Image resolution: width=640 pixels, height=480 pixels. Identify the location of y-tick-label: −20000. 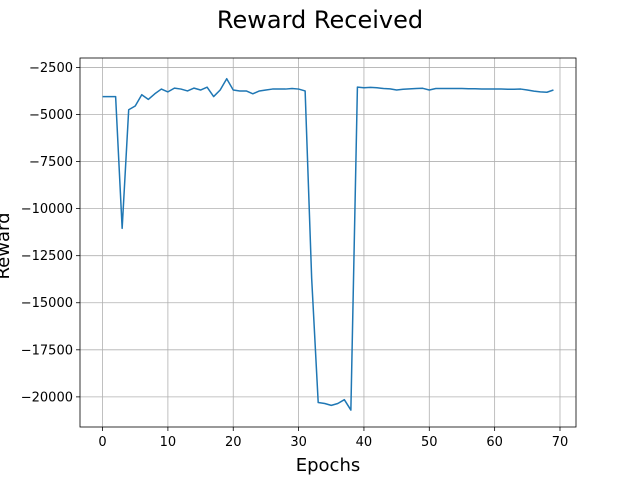
(47, 397).